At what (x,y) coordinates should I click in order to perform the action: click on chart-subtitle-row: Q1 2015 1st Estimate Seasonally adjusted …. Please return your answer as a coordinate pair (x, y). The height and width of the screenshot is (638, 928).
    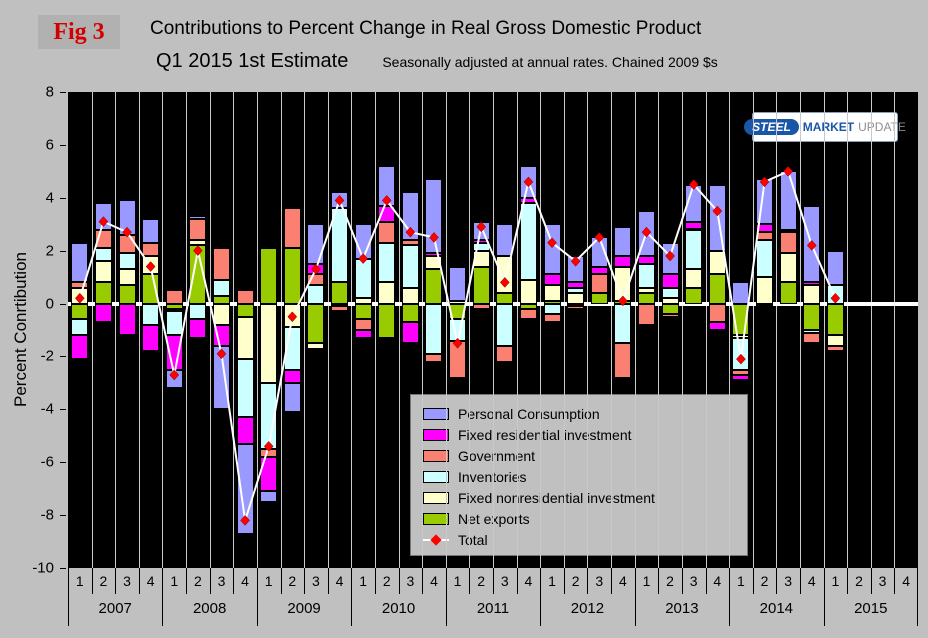
    Looking at the image, I should click on (437, 61).